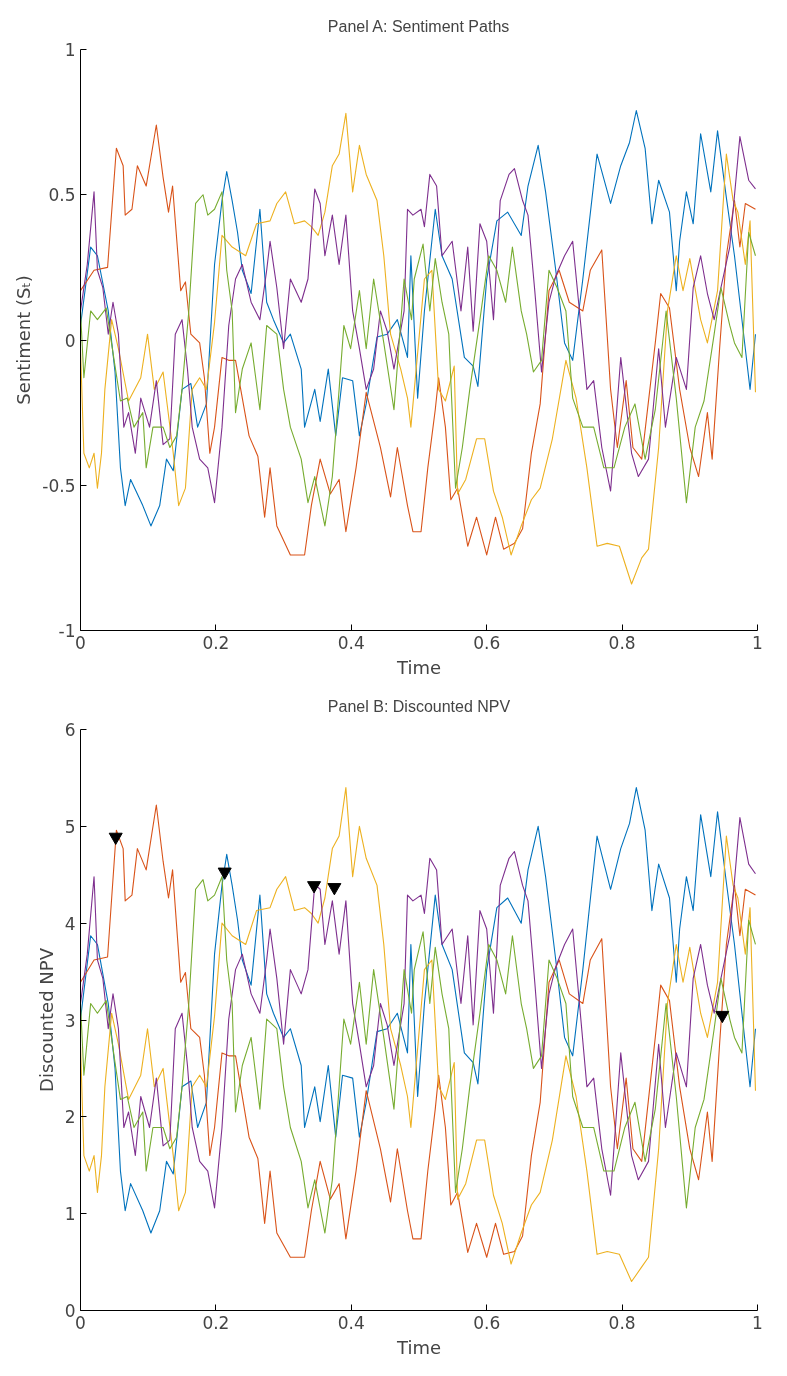  I want to click on y-tick-label: 0.5, so click(62, 195).